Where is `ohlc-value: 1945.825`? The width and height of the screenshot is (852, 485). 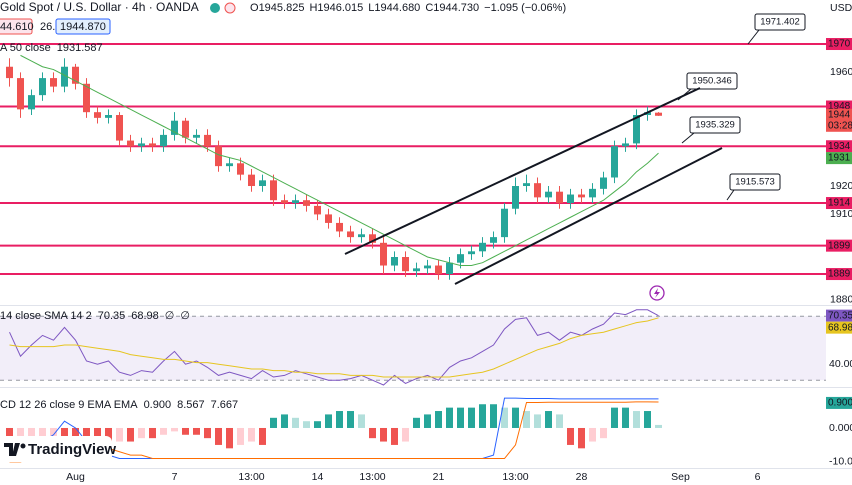 ohlc-value: 1945.825 is located at coordinates (282, 8).